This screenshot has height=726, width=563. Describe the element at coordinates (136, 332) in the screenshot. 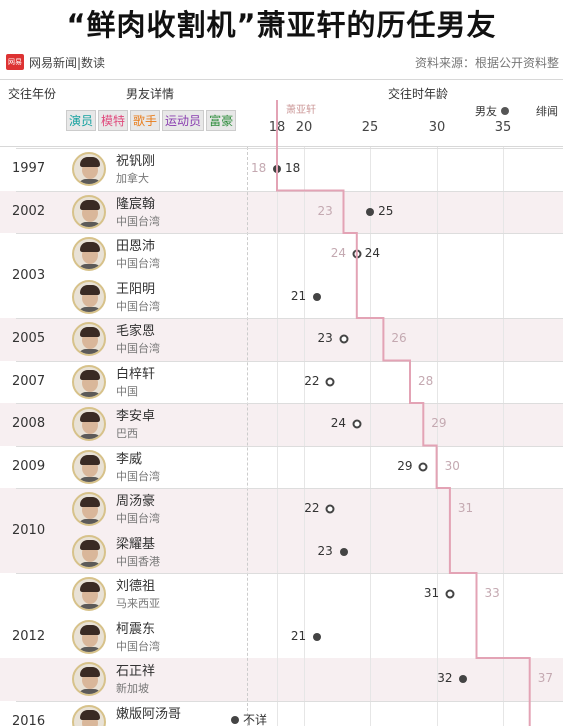

I see `boyfriend-name: 毛家恩` at that location.